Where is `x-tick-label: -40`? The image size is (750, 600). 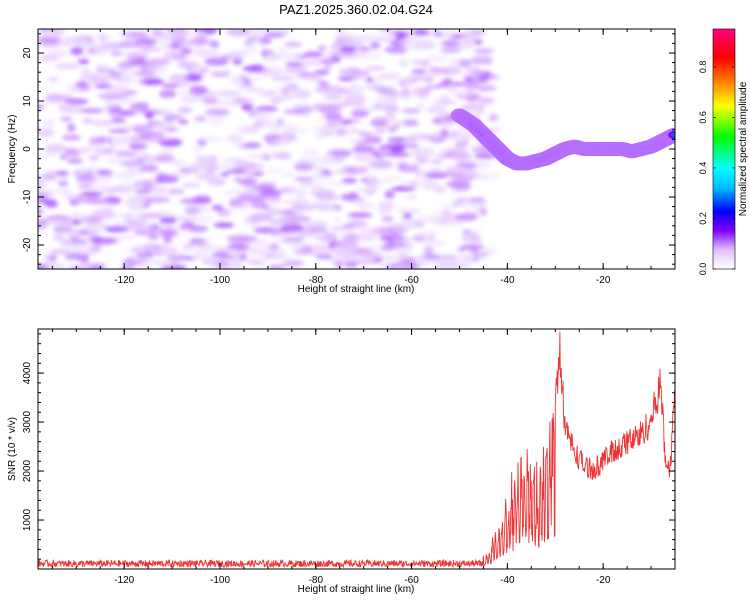 x-tick-label: -40 is located at coordinates (507, 280).